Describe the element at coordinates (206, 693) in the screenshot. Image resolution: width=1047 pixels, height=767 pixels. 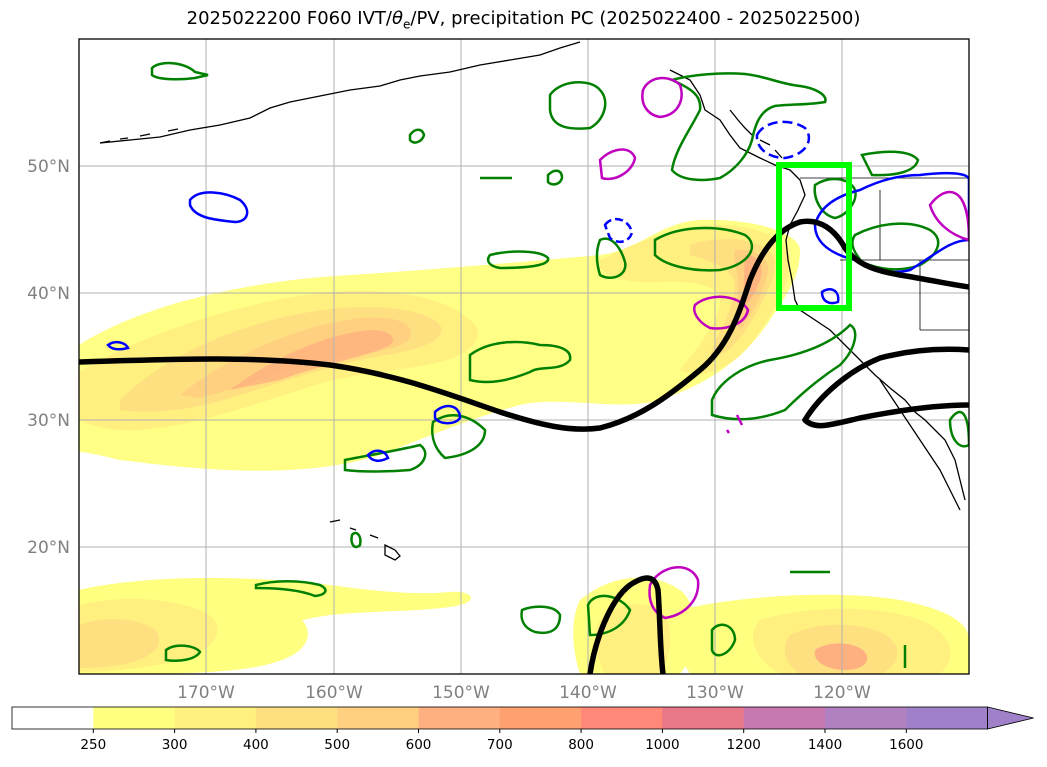
I see `lon-tick: 170°W` at that location.